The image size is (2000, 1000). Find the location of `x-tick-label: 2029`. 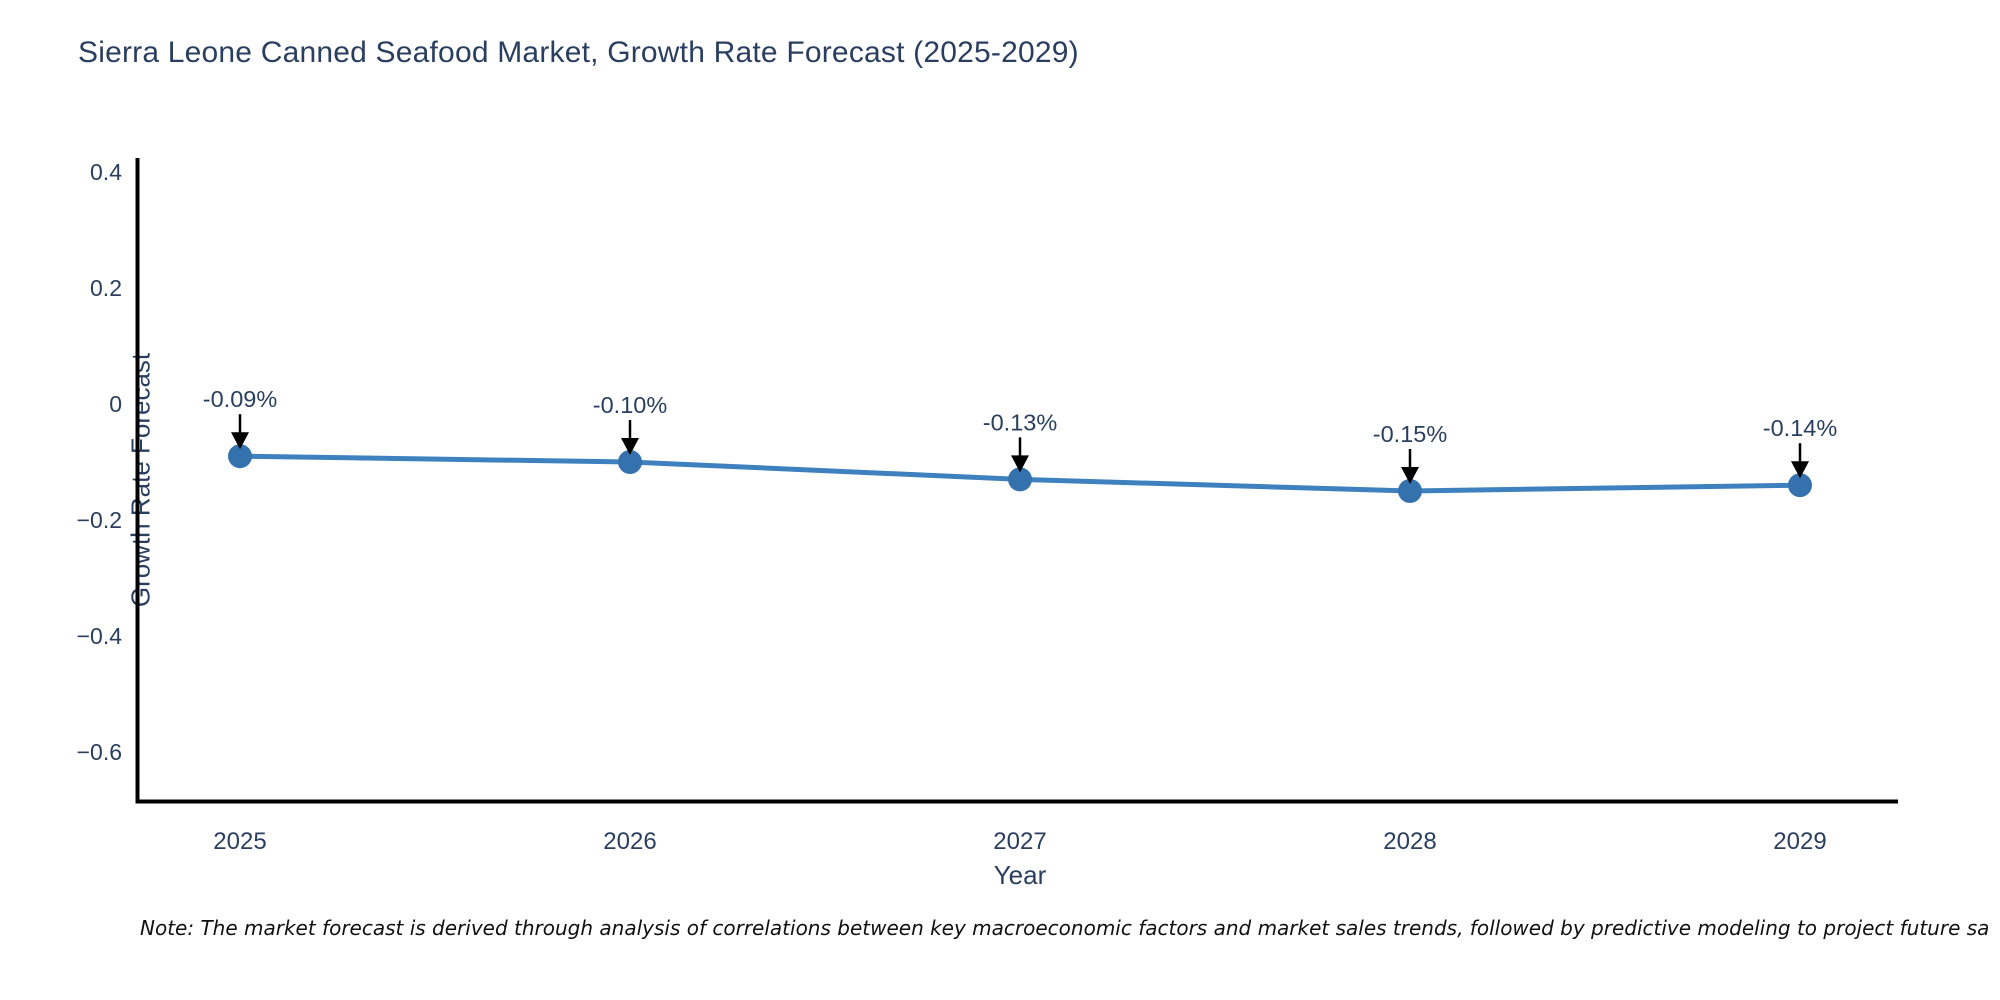

x-tick-label: 2029 is located at coordinates (1799, 841).